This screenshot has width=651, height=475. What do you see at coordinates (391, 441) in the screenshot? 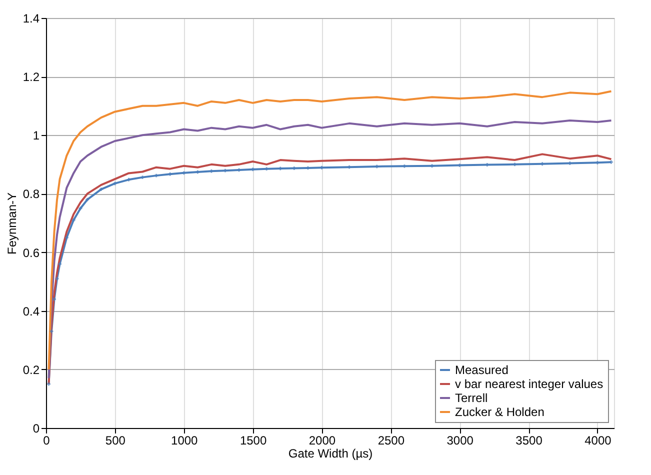
I see `x-tick-label: 2500` at bounding box center [391, 441].